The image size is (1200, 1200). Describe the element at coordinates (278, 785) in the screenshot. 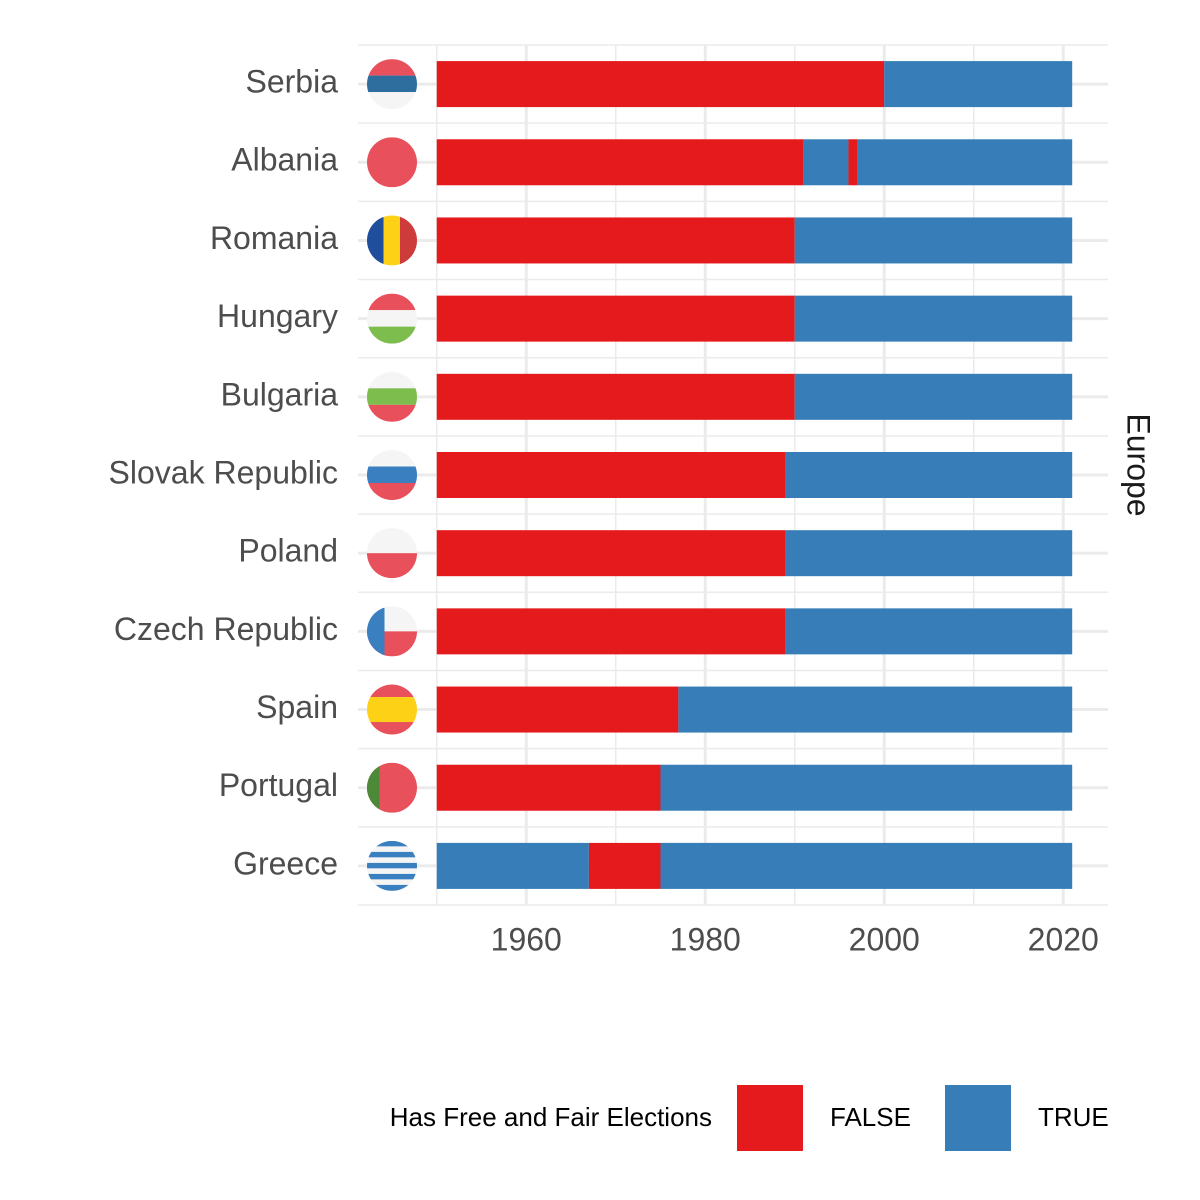

I see `y-tick-label: Portugal` at that location.